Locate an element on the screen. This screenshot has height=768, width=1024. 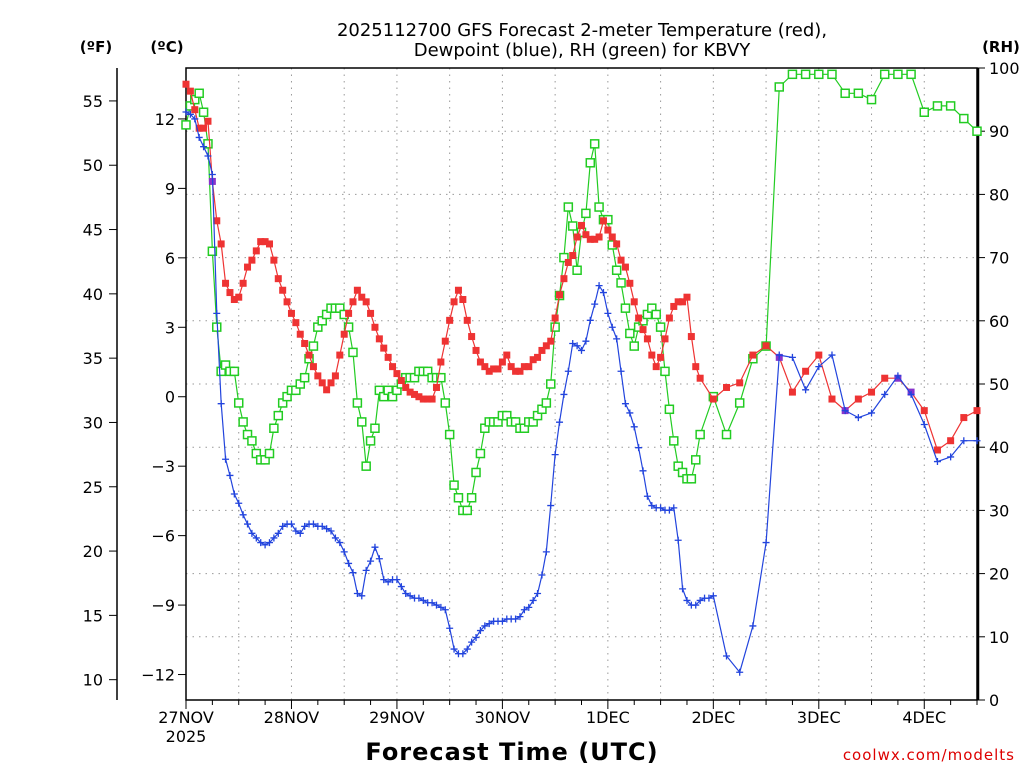
x-tick-label: 29NOV is located at coordinates (397, 717).